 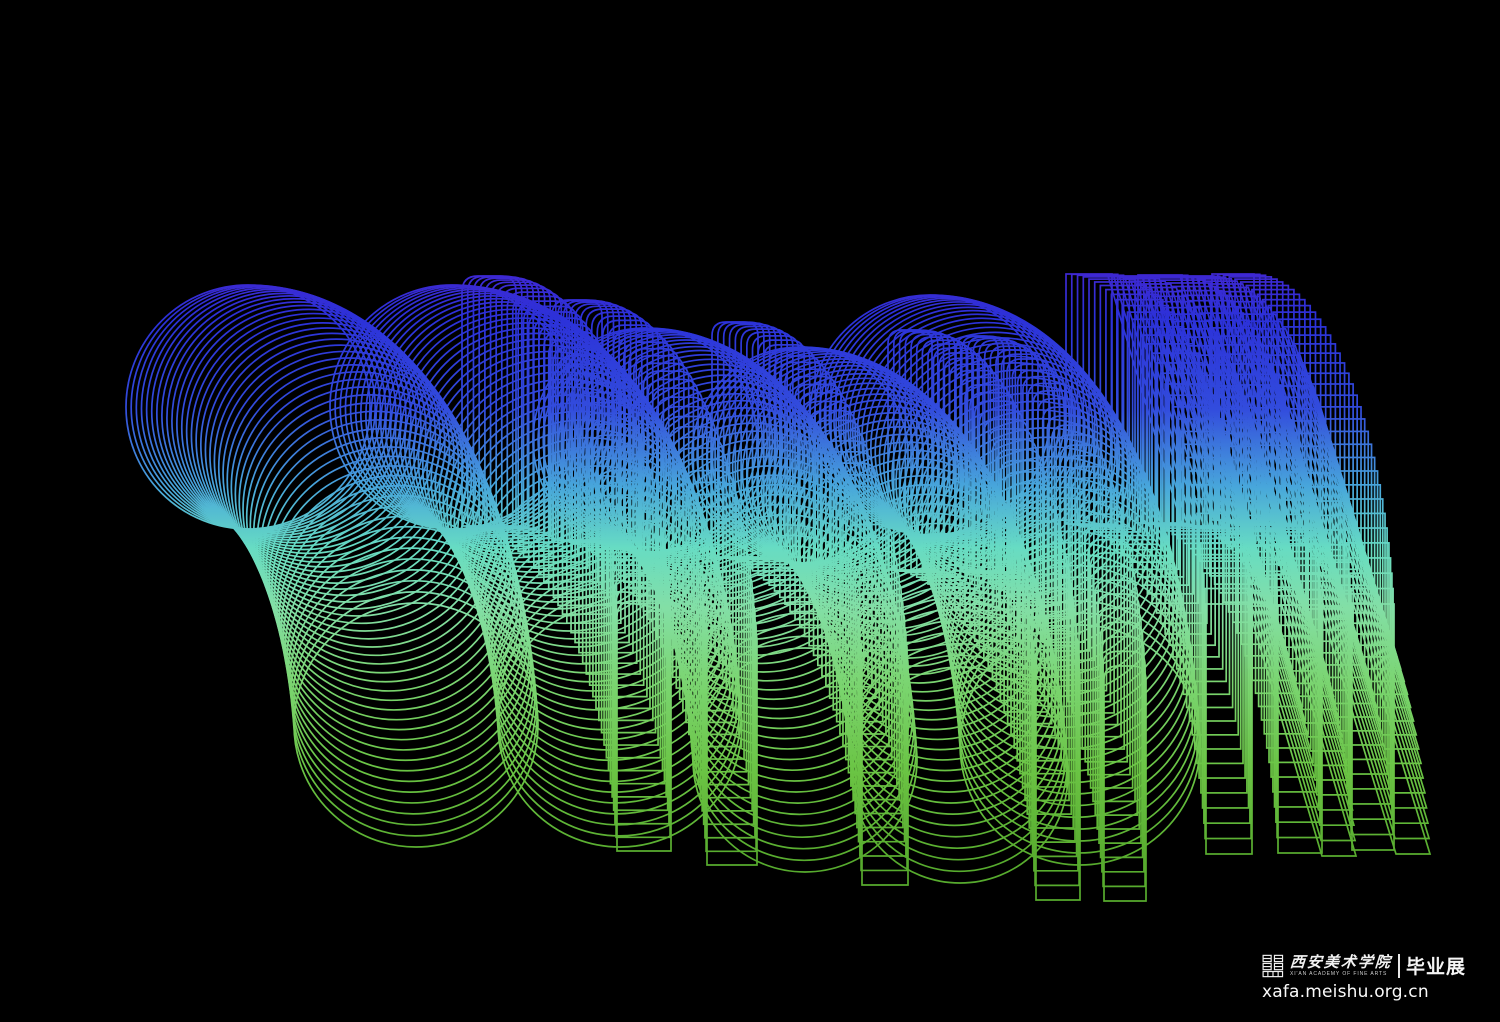 I want to click on academy-name-cn: 西安美术学院, so click(x=1341, y=961).